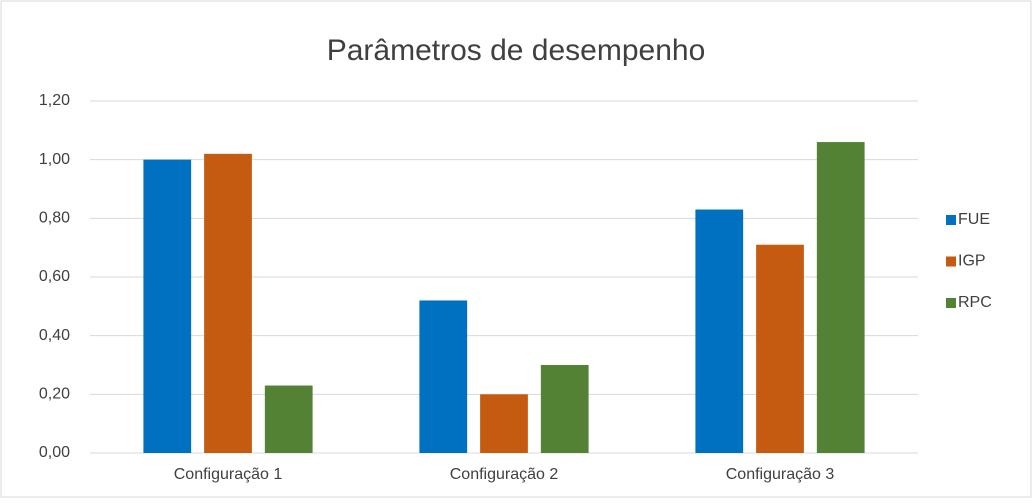  Describe the element at coordinates (54, 276) in the screenshot. I see `y-tick-label: 0,60` at that location.